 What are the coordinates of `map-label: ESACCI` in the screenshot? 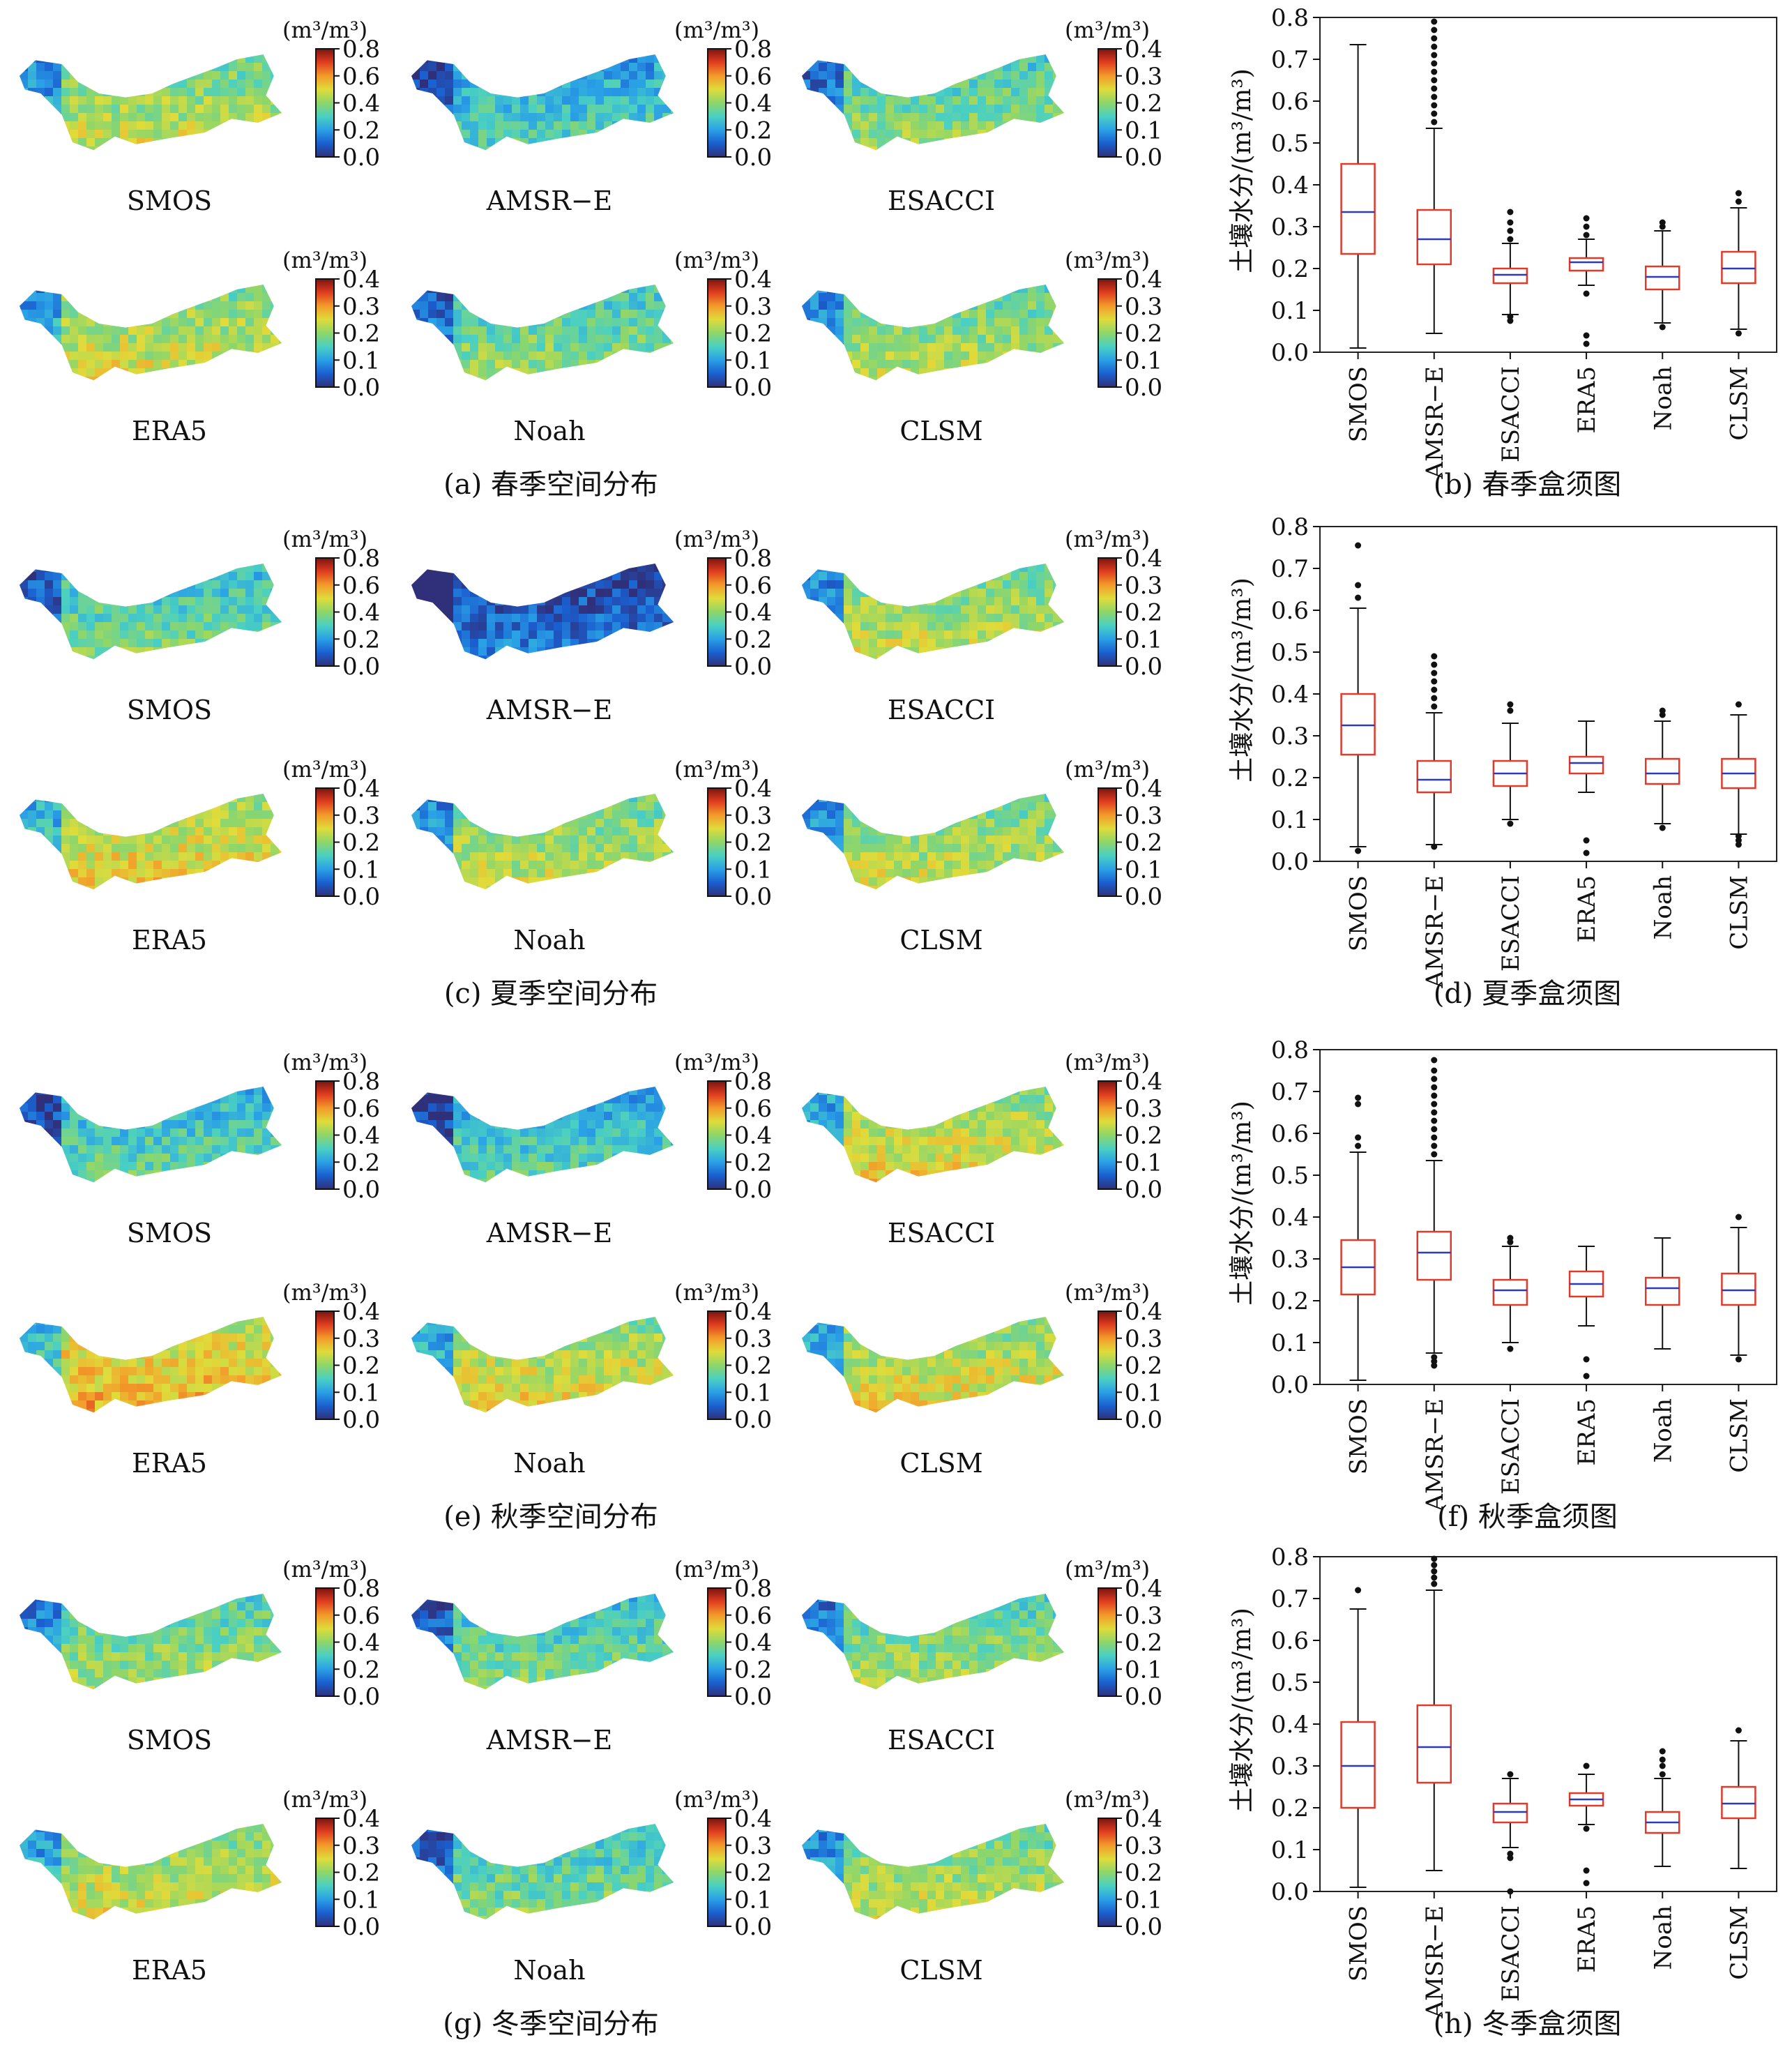 It's located at (941, 1740).